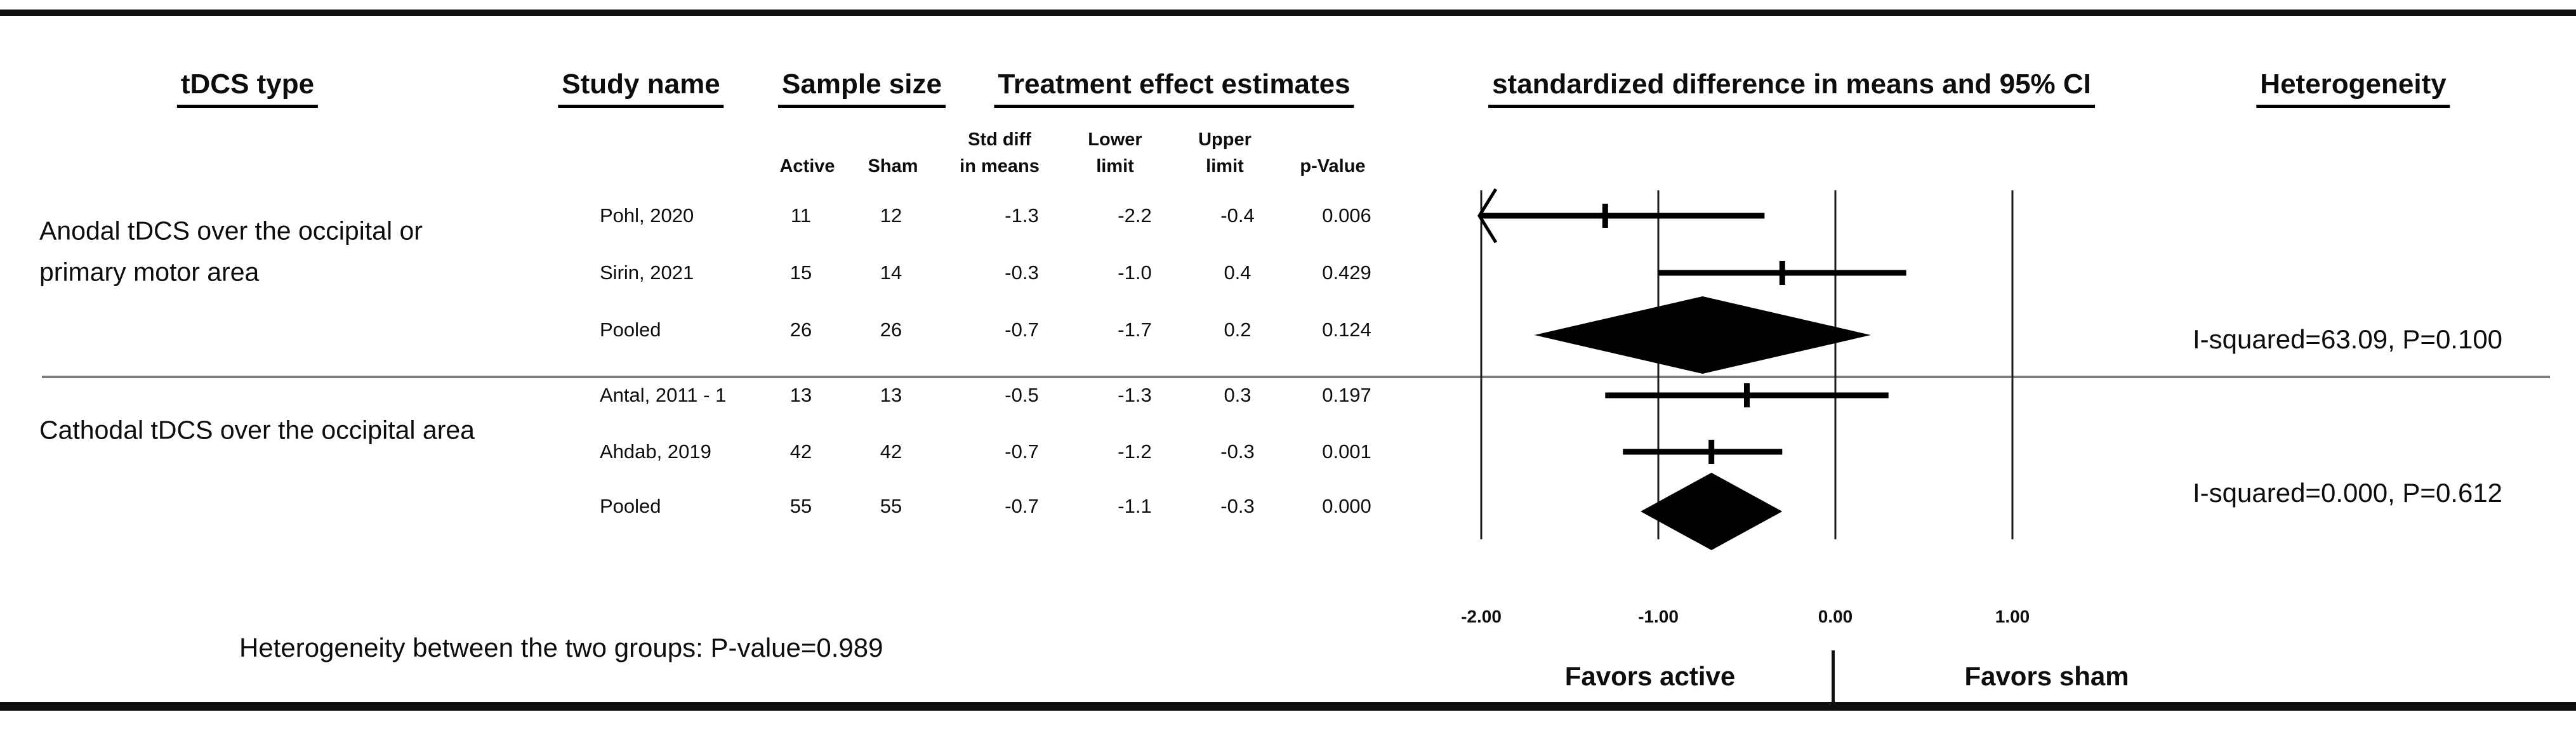  I want to click on heterogeneity-group1: I-squared=63.09, P=0.100, so click(2348, 339).